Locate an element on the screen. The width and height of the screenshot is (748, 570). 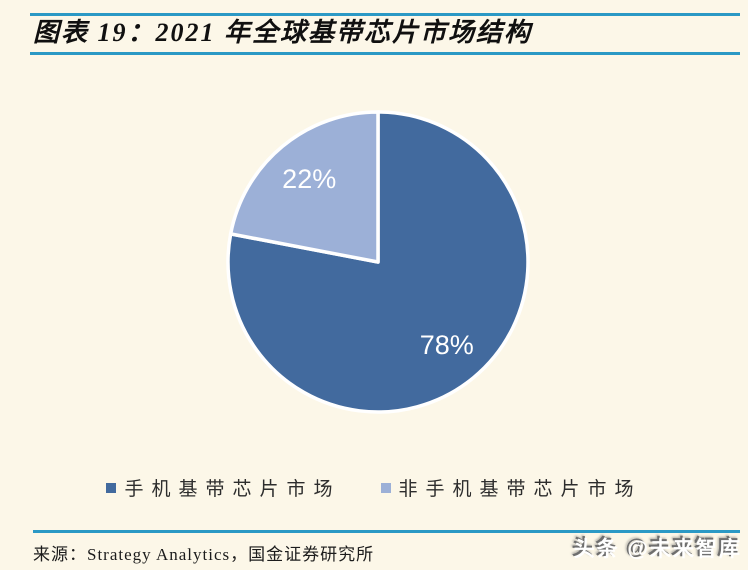
pie-slice-label-0: 78% is located at coordinates (447, 345).